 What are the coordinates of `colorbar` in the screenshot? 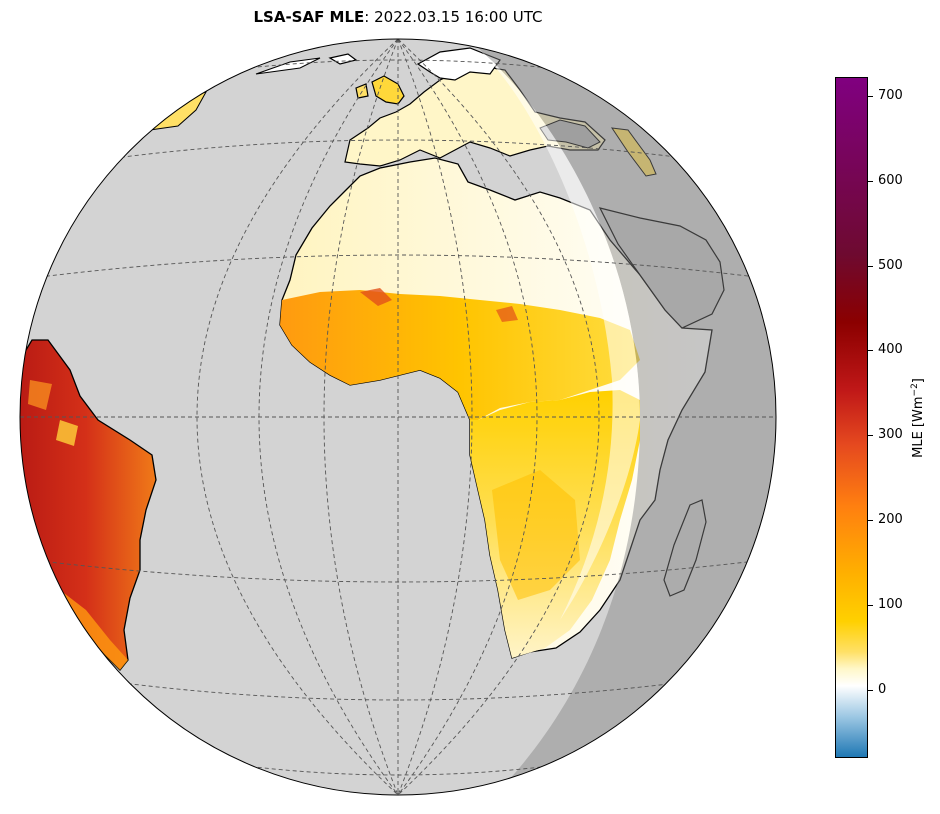 It's located at (851, 417).